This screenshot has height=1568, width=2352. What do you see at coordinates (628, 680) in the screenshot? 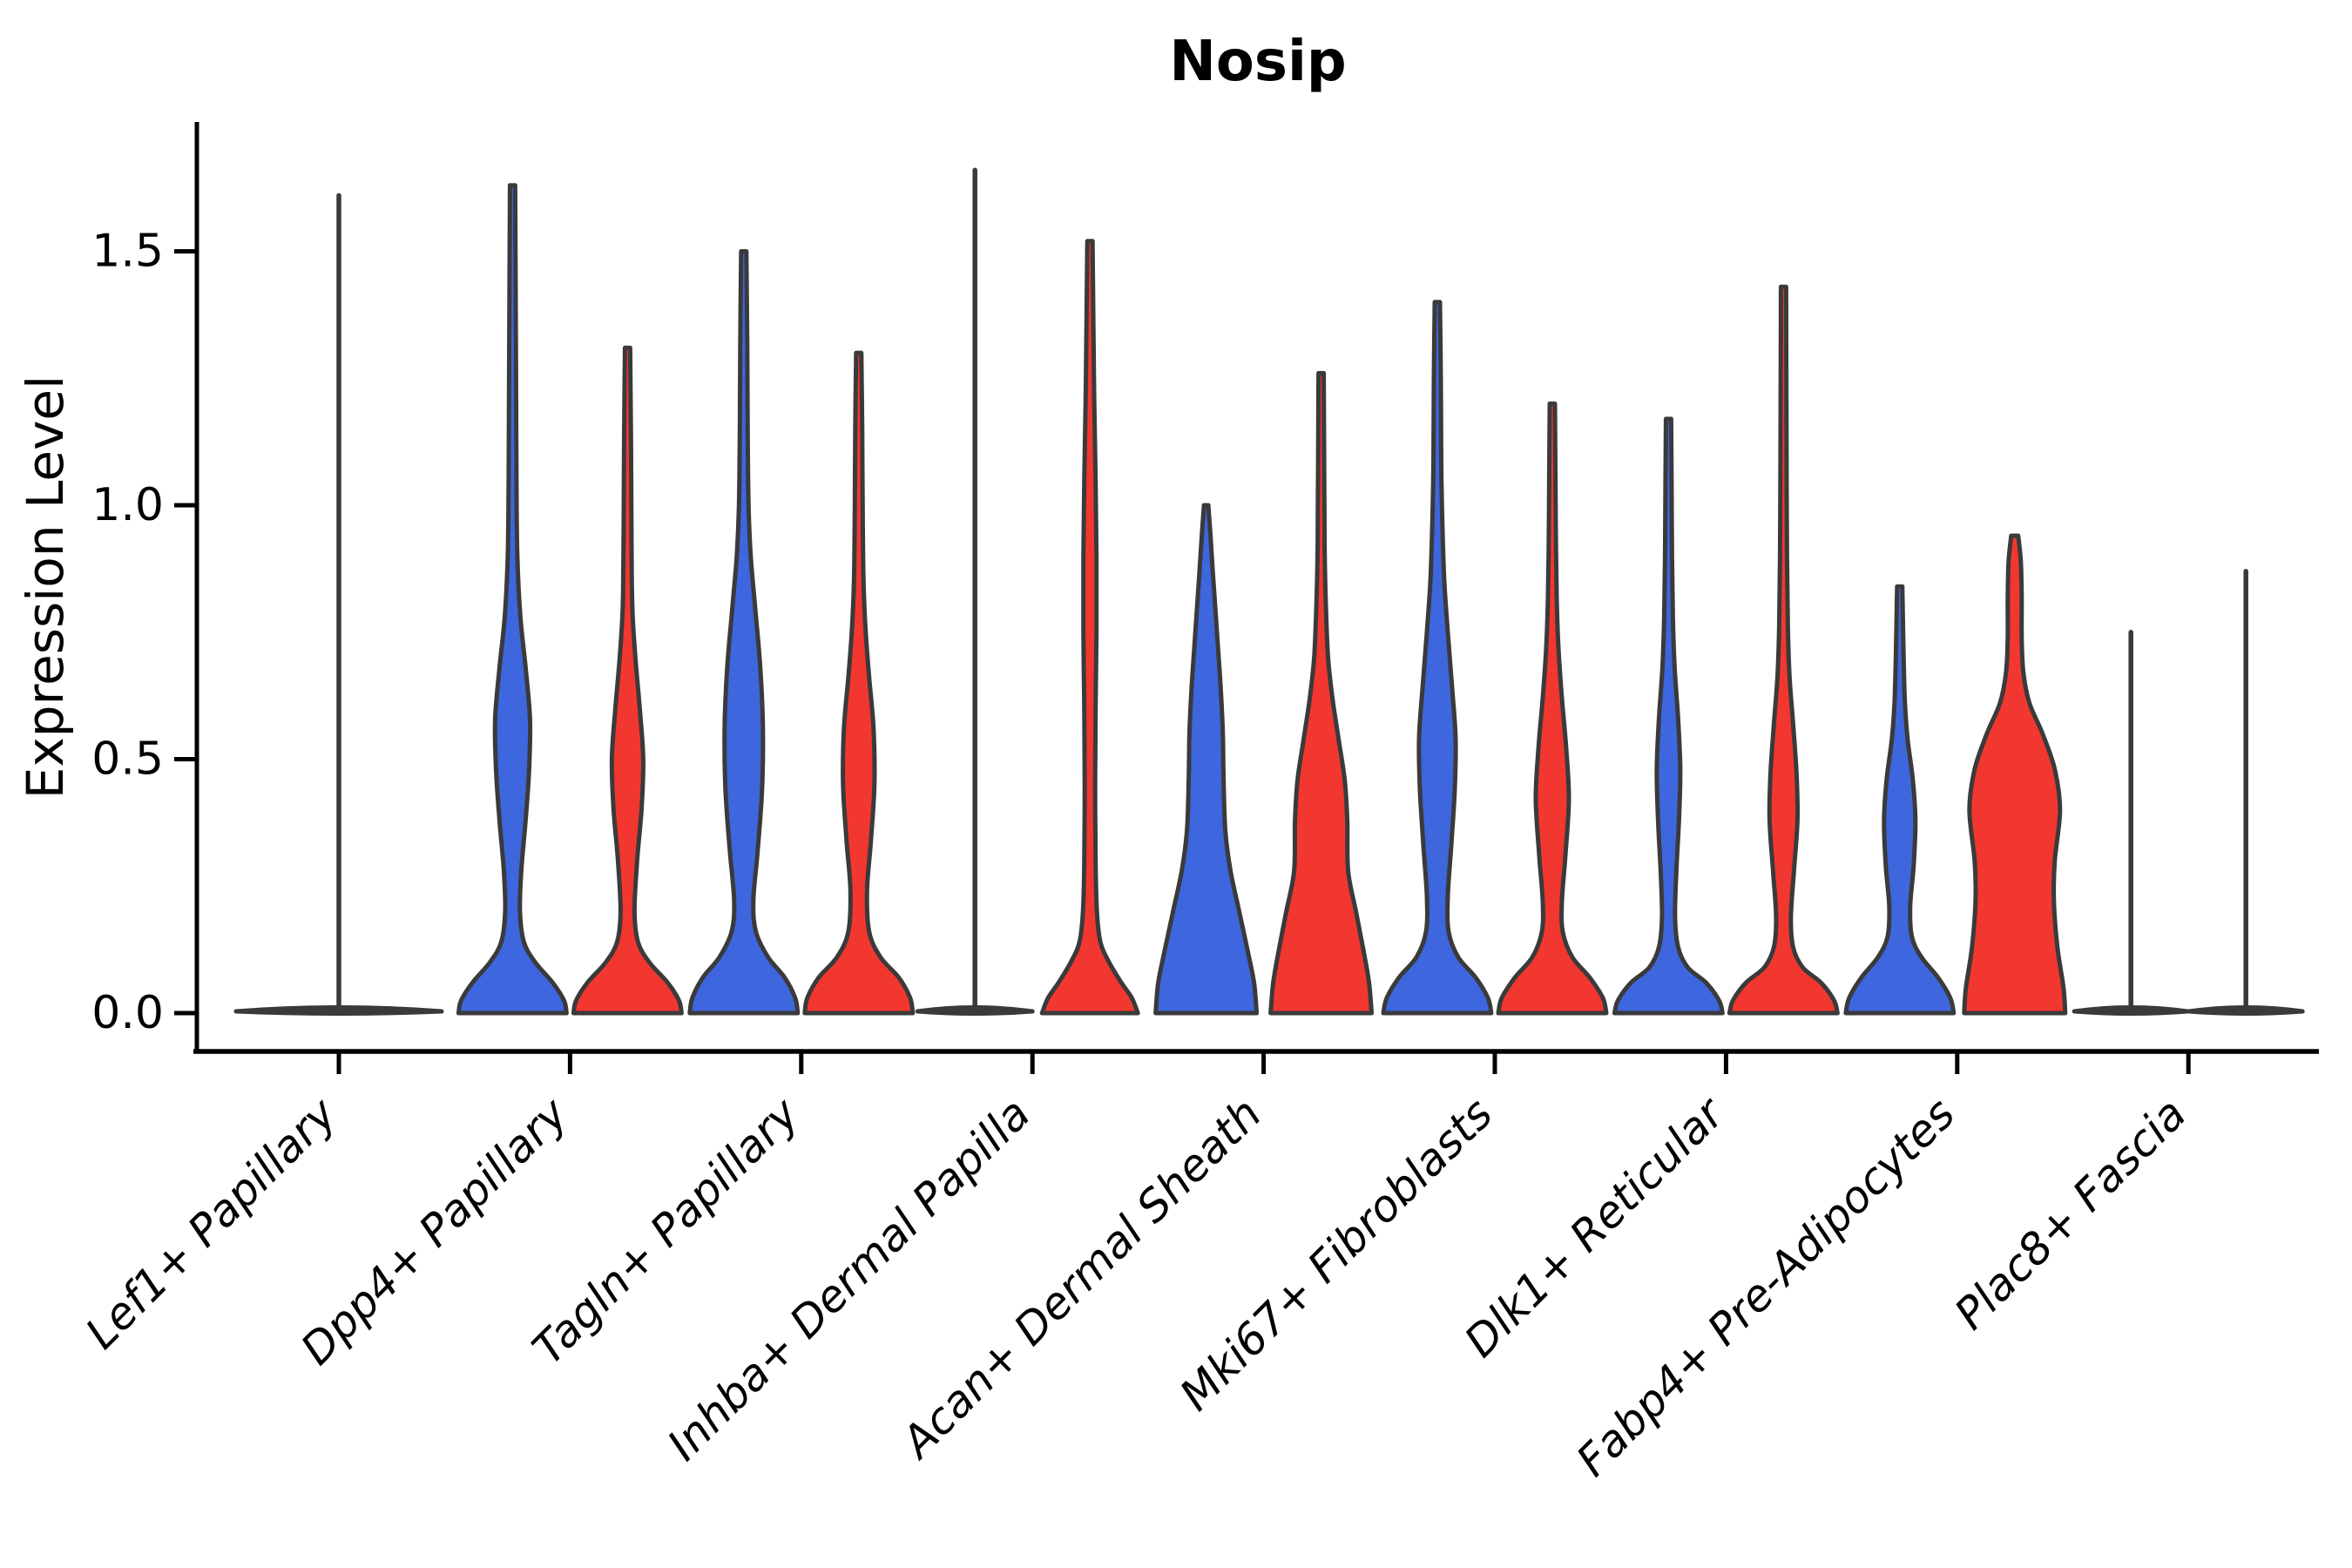
I see `violin-dpp4-papillary-red` at bounding box center [628, 680].